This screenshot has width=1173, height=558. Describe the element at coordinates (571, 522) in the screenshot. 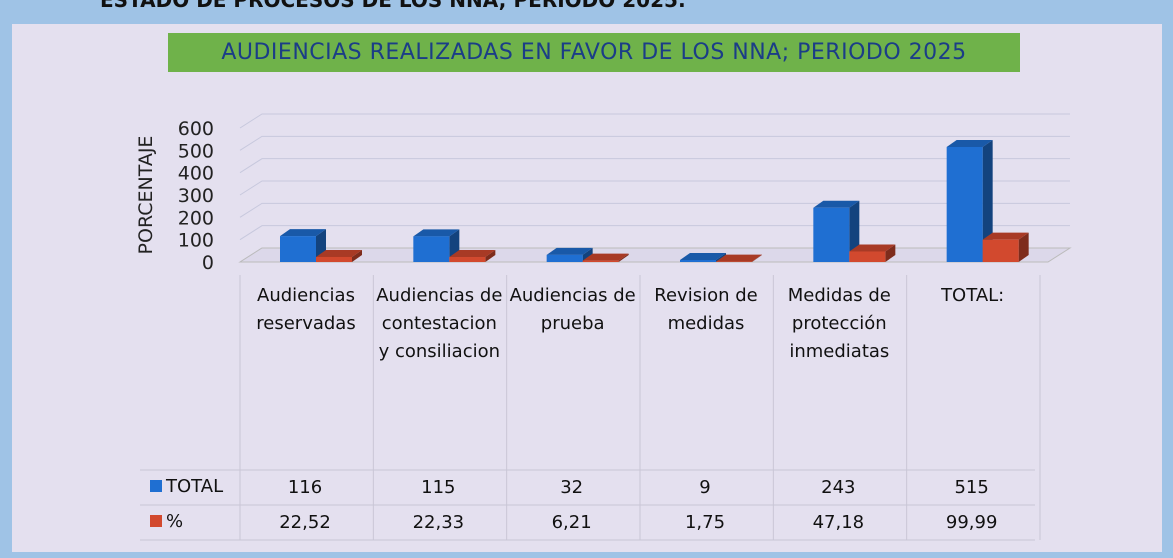

I see `table-cell: 6,21` at that location.